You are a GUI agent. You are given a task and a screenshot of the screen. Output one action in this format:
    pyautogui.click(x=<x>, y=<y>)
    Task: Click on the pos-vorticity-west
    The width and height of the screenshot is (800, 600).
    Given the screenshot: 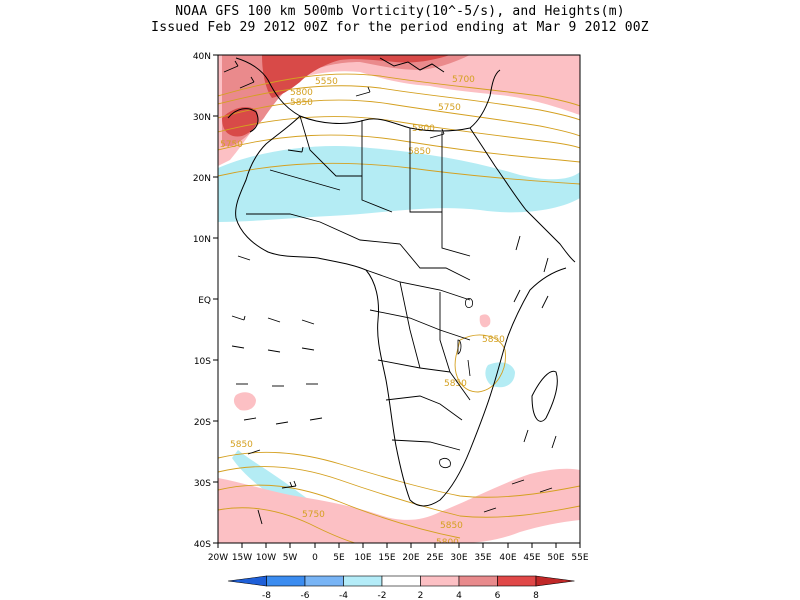 What is the action you would take?
    pyautogui.click(x=244, y=401)
    